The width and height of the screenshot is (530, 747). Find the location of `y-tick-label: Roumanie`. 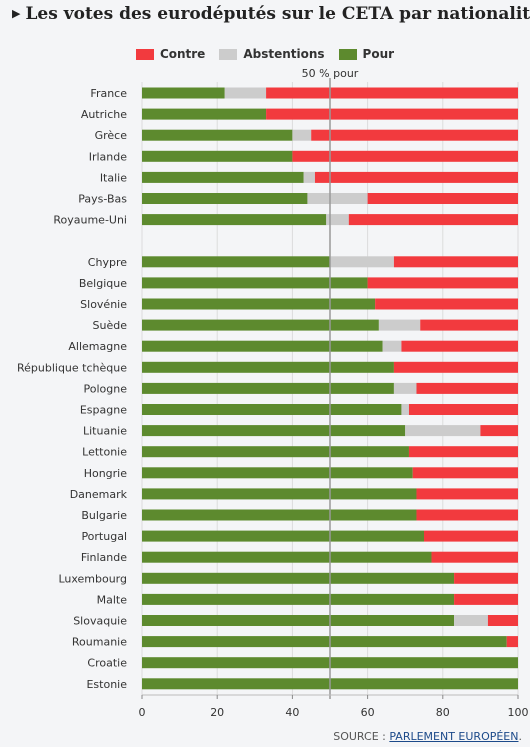

y-tick-label: Roumanie is located at coordinates (99, 642).